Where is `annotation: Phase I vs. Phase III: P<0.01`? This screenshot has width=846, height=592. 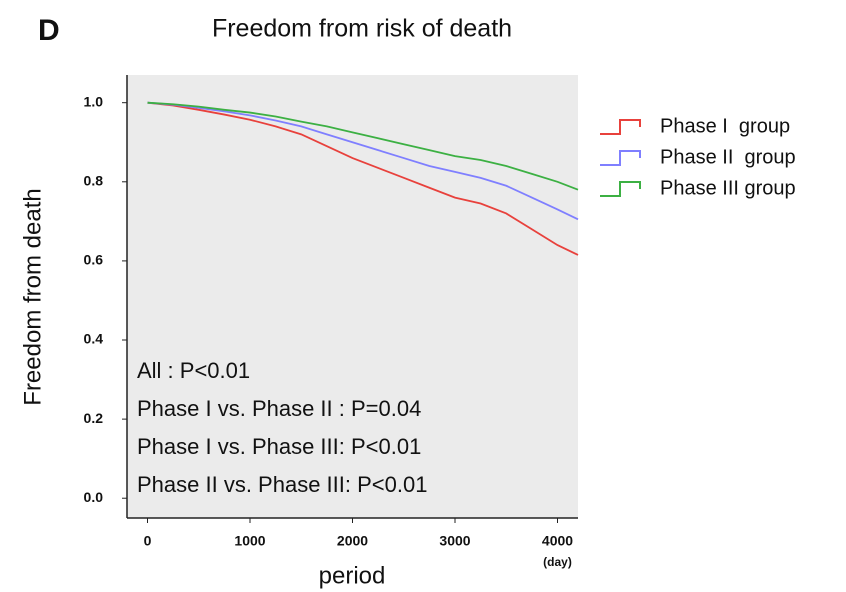 annotation: Phase I vs. Phase III: P<0.01 is located at coordinates (279, 446).